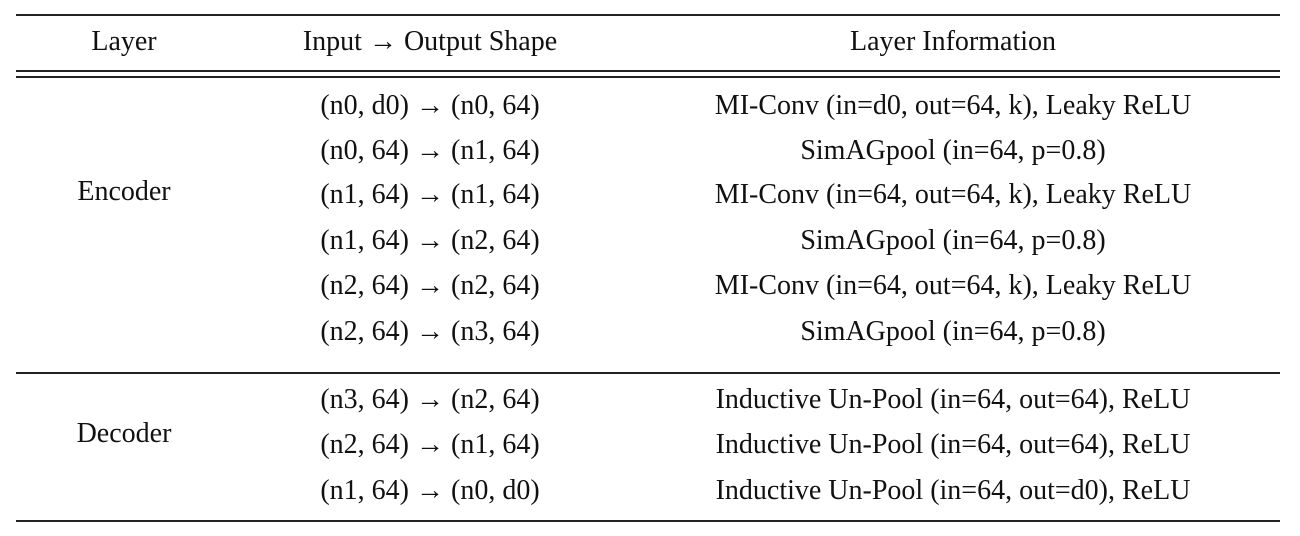  Describe the element at coordinates (430, 150) in the screenshot. I see `table-row-shape: (n0, 64) → (n1, 64)` at that location.